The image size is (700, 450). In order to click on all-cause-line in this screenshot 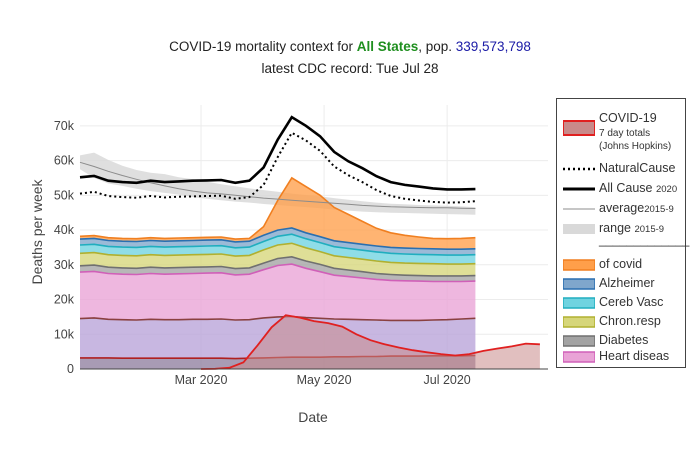, I will do `click(277, 153)`.